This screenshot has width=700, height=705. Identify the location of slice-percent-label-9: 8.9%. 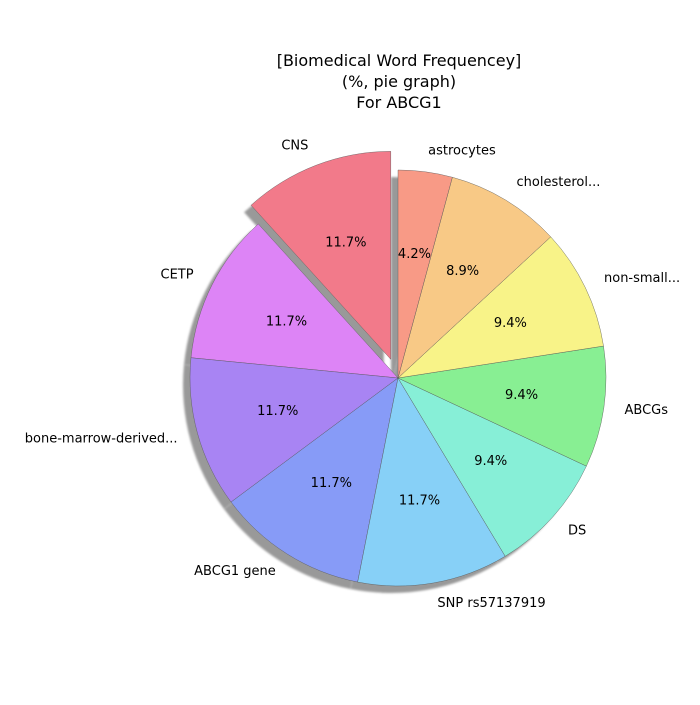
(462, 271).